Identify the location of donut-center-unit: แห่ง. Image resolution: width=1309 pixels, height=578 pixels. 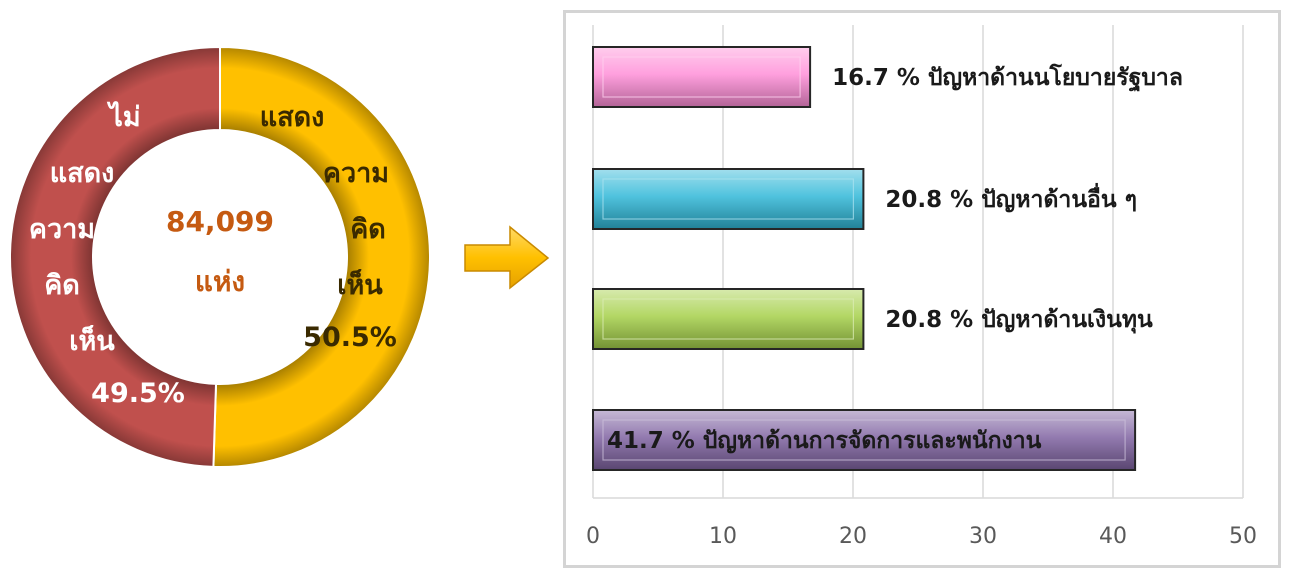
(220, 281).